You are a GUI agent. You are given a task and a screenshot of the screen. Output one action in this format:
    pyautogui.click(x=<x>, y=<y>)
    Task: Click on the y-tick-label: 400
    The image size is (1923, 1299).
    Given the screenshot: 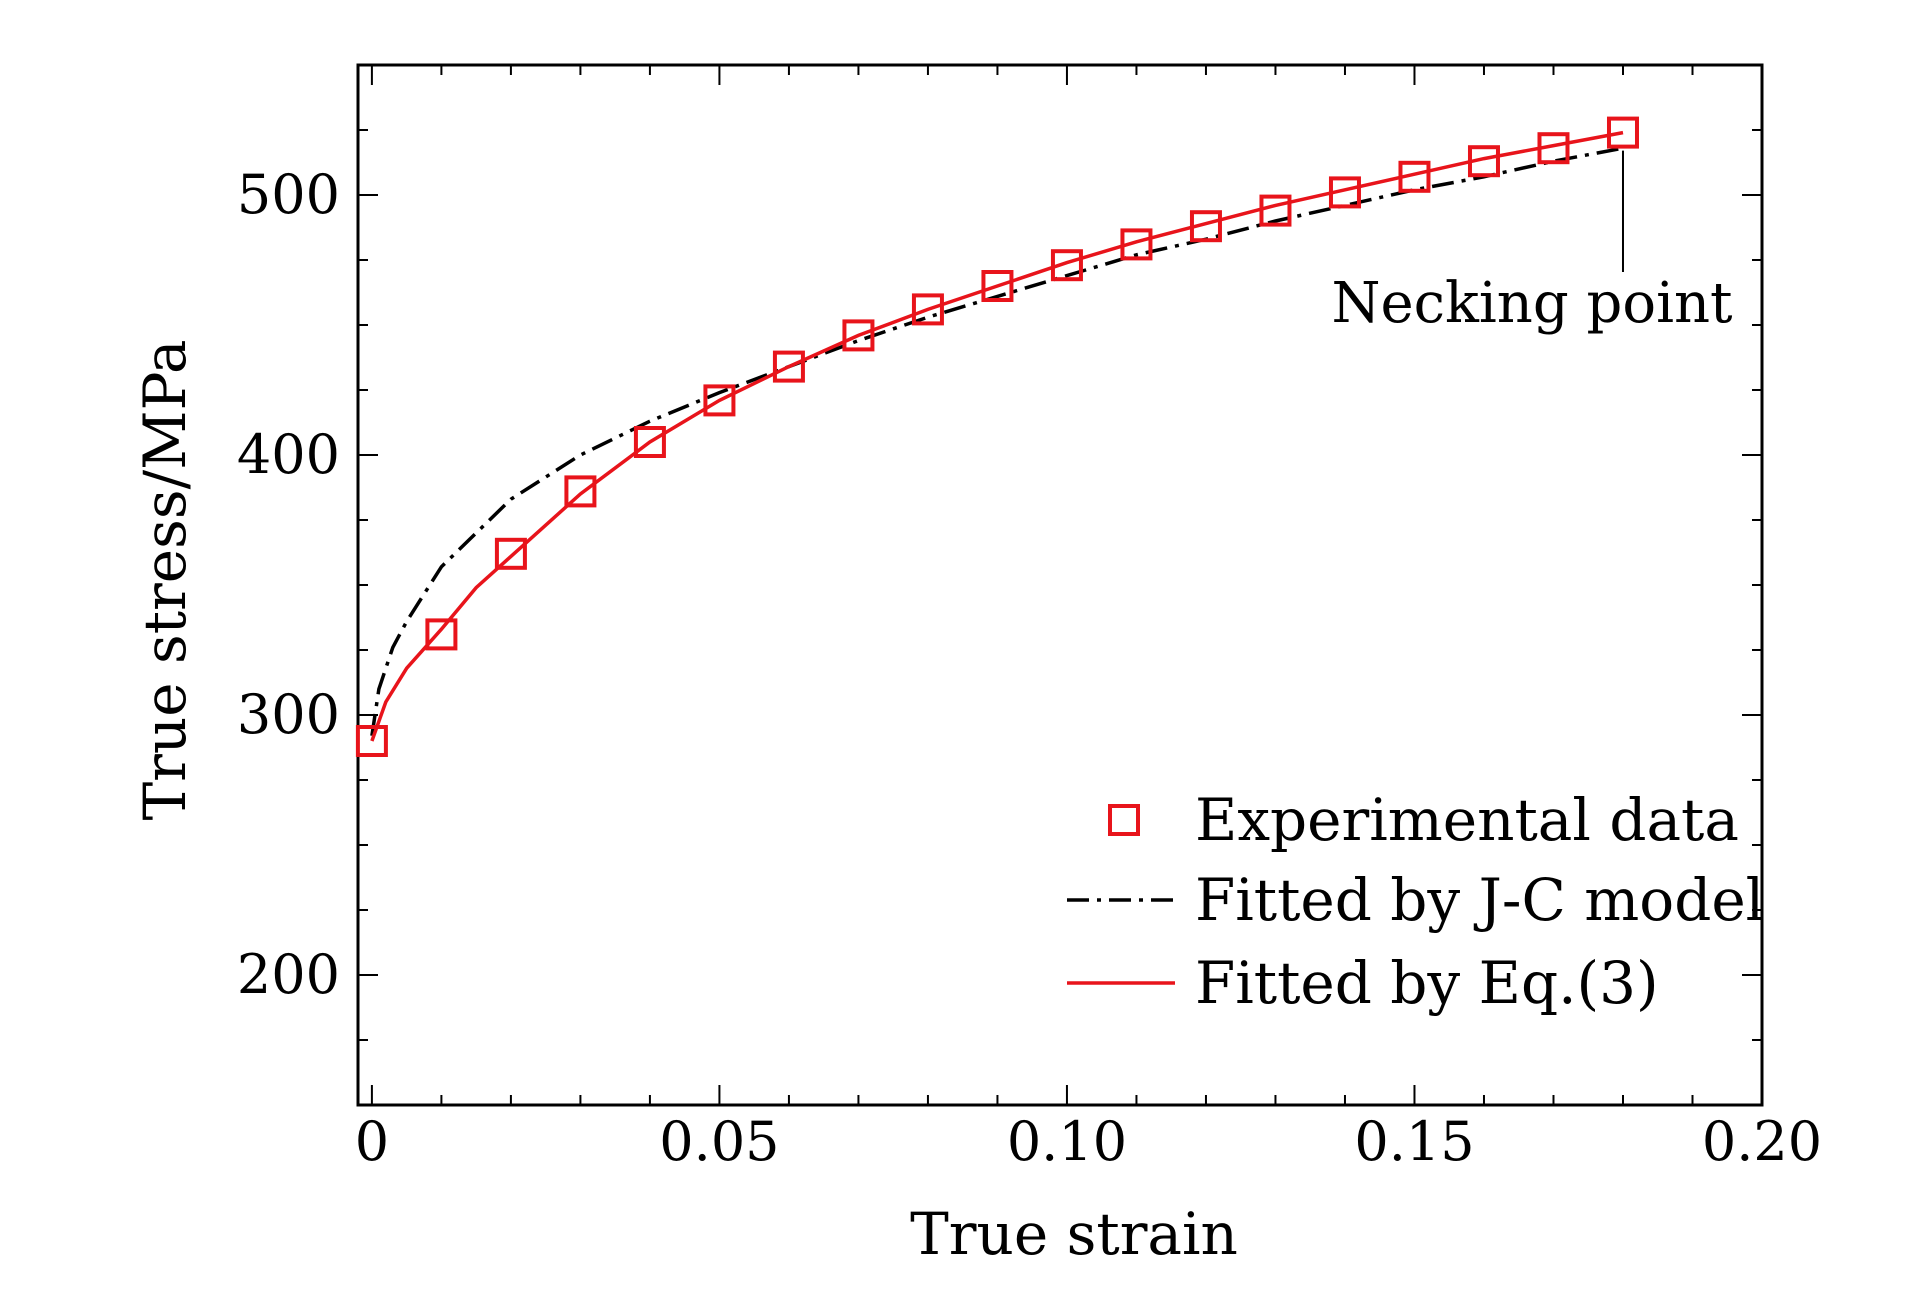 What is the action you would take?
    pyautogui.click(x=288, y=454)
    